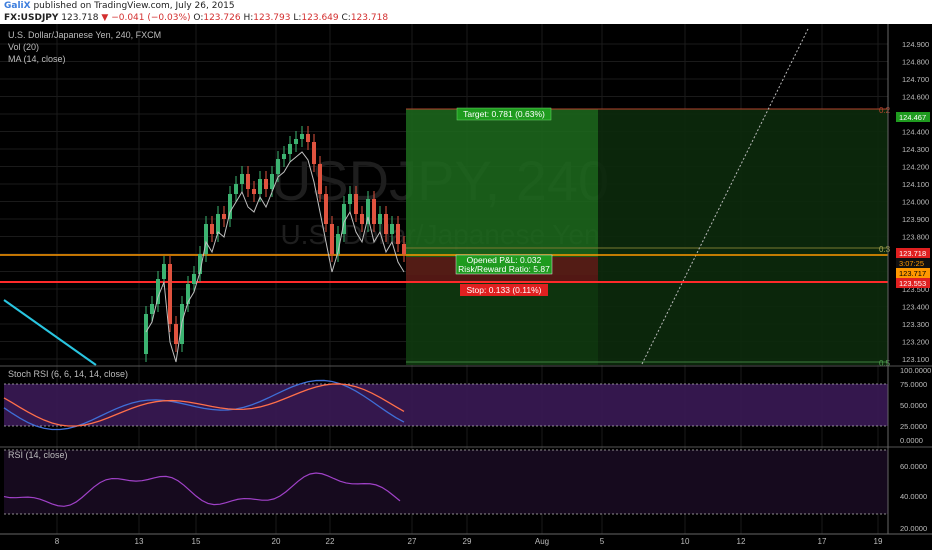  Describe the element at coordinates (68, 374) in the screenshot. I see `stoch-rsi-legend: Stoch RSI (6, 6, 14, 14, close)` at that location.